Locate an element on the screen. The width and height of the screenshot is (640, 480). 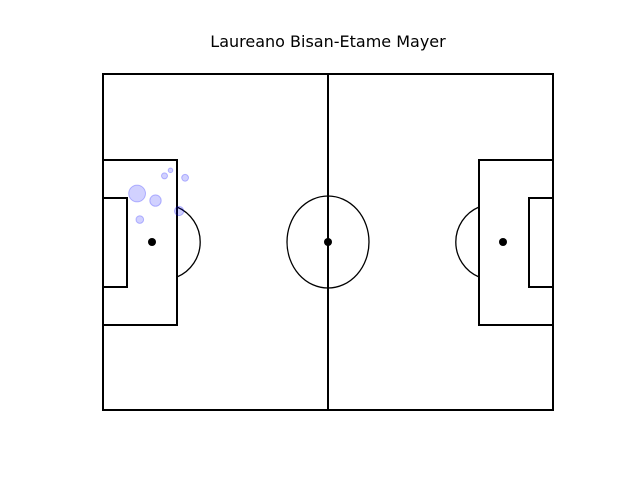
center-circle is located at coordinates (328, 242).